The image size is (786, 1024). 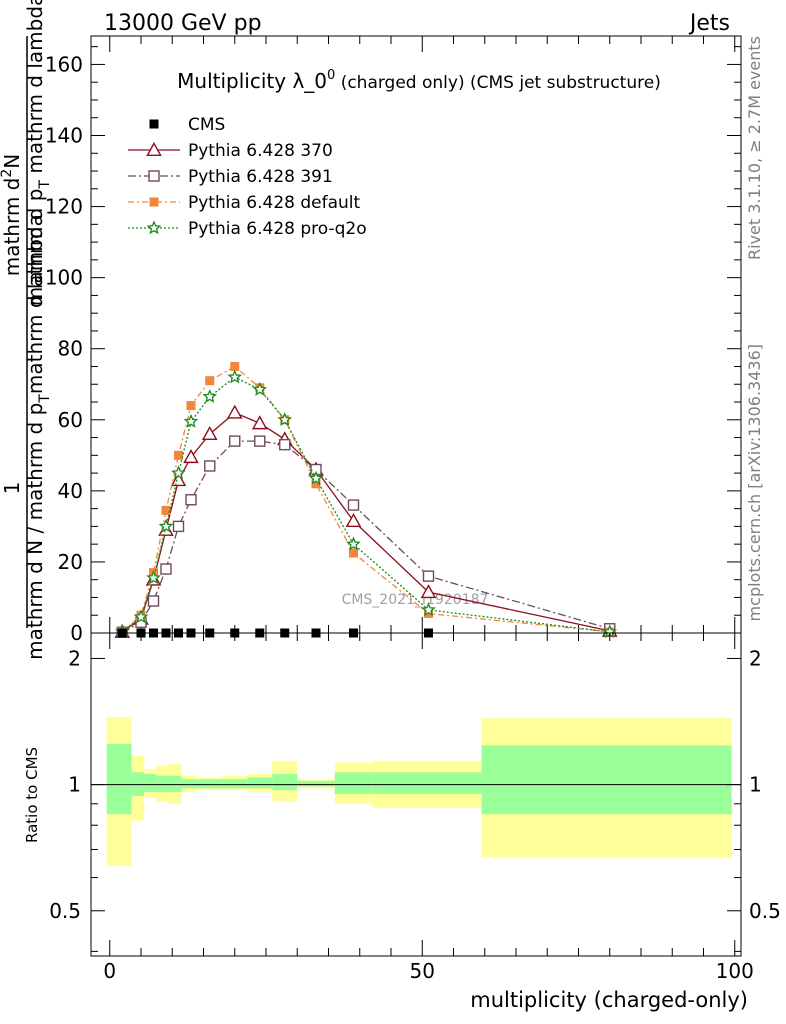 What do you see at coordinates (154, 202) in the screenshot?
I see `legend-marker-pdefault` at bounding box center [154, 202].